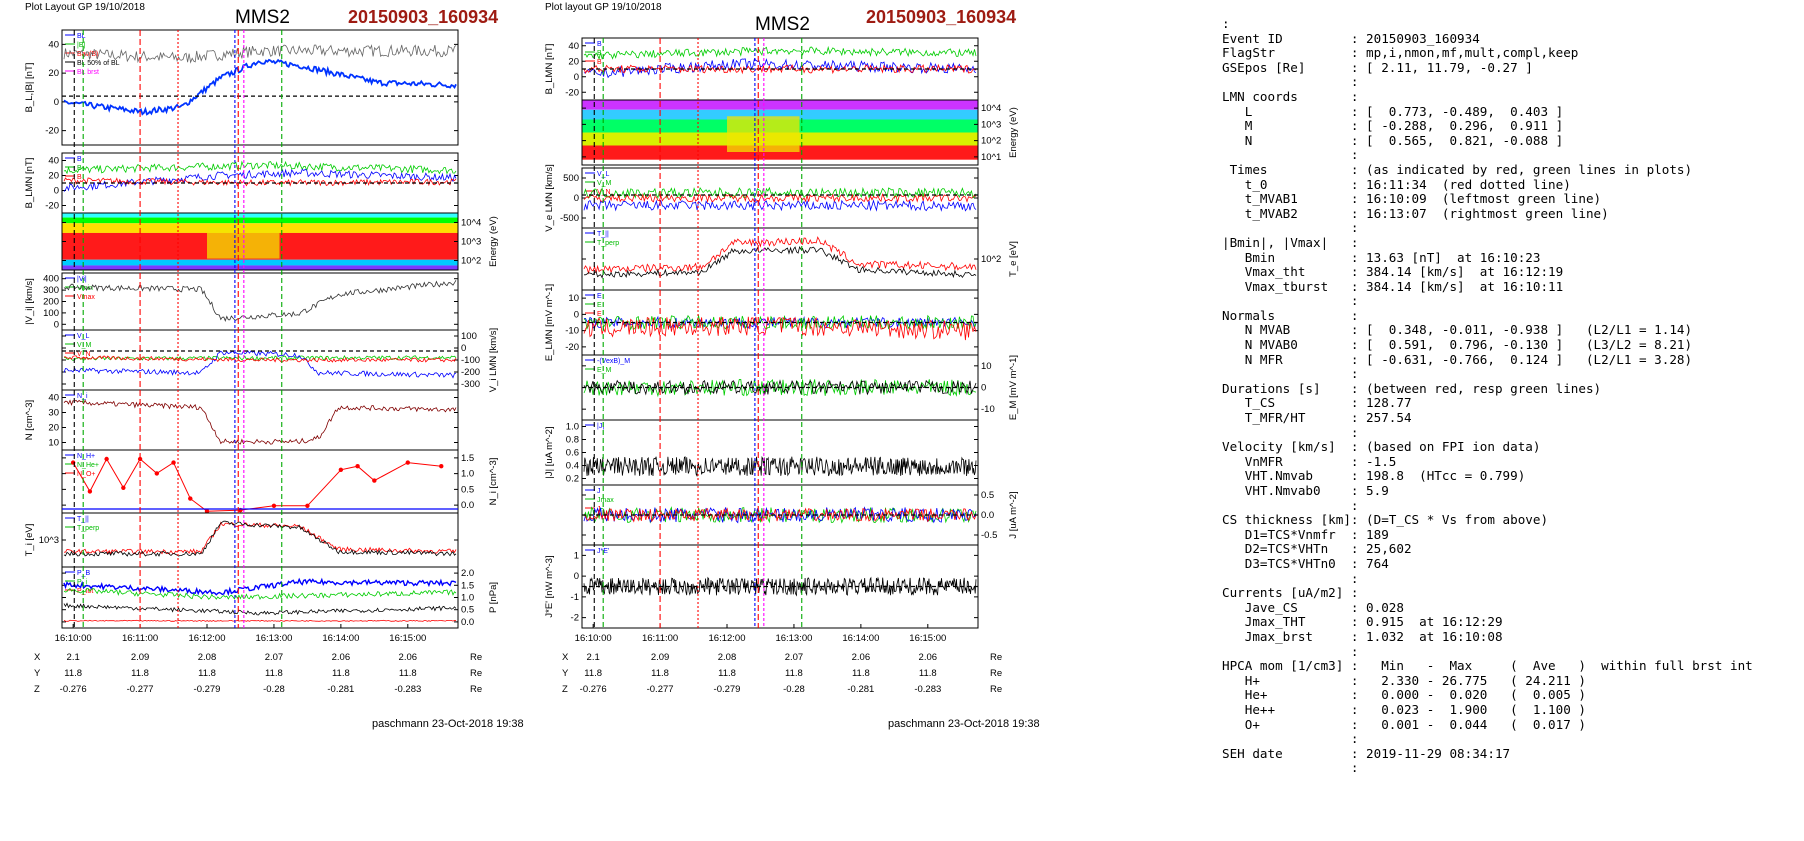  I want to click on y-tick-label: 100, so click(469, 336).